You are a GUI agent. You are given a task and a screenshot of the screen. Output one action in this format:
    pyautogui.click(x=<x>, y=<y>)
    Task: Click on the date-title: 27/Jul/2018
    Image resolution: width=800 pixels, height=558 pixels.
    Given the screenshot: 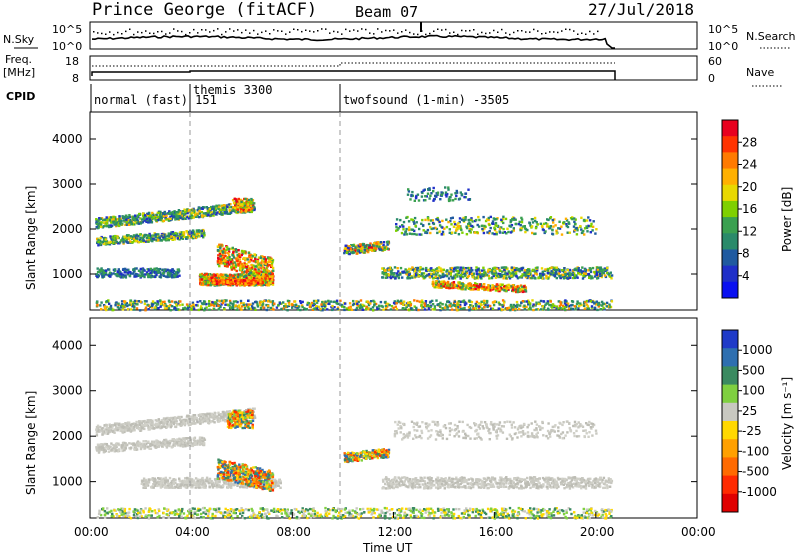 What is the action you would take?
    pyautogui.click(x=641, y=9)
    